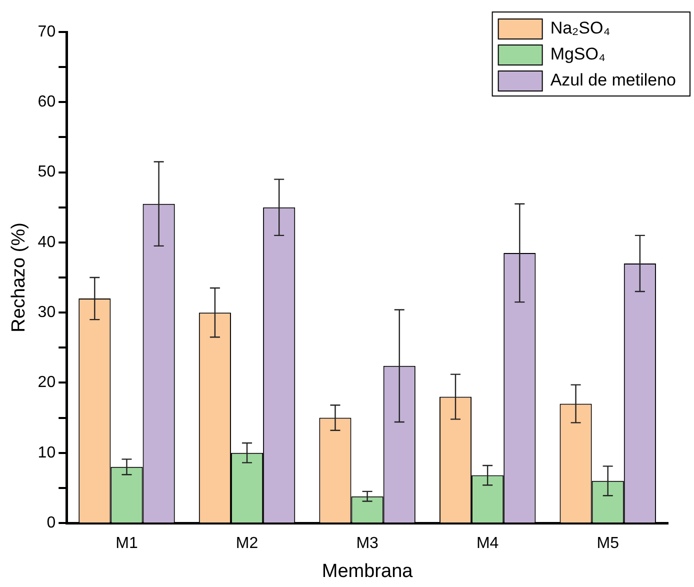  I want to click on y-tick-label: 50, so click(47, 172).